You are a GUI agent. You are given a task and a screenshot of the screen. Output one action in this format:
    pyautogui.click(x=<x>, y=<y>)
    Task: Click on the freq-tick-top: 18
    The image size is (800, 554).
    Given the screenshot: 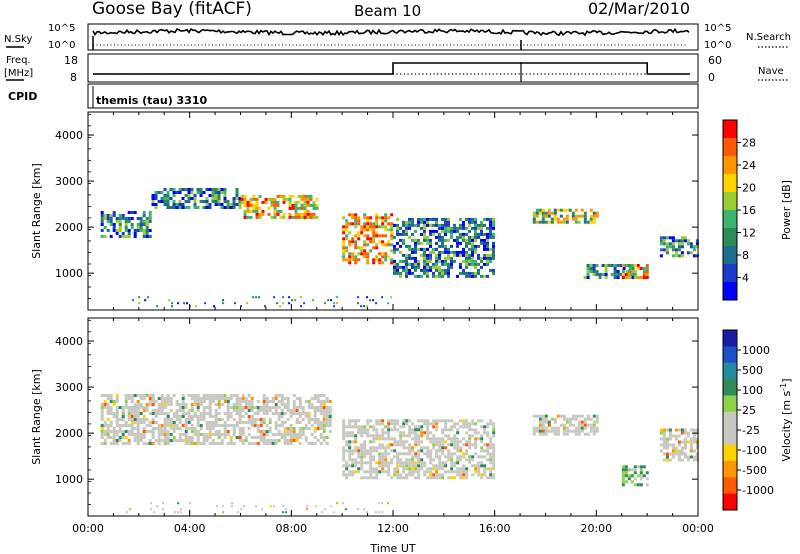 What is the action you would take?
    pyautogui.click(x=71, y=60)
    